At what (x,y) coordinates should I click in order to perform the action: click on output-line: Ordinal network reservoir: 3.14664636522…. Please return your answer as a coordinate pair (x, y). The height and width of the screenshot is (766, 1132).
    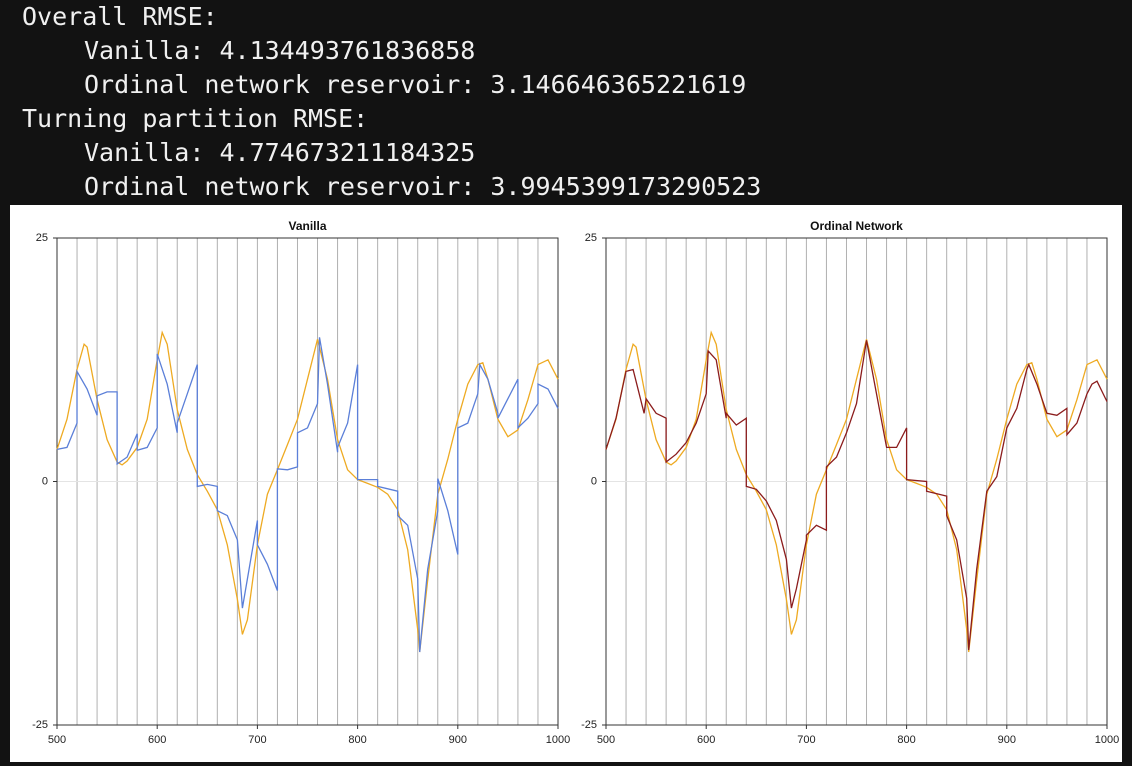
    Looking at the image, I should click on (415, 84).